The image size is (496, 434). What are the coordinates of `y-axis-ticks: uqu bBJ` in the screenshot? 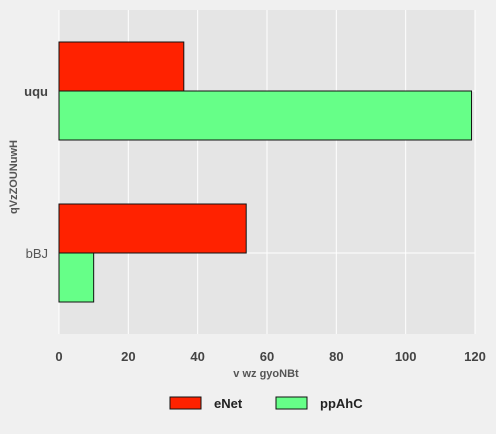 It's located at (36, 172).